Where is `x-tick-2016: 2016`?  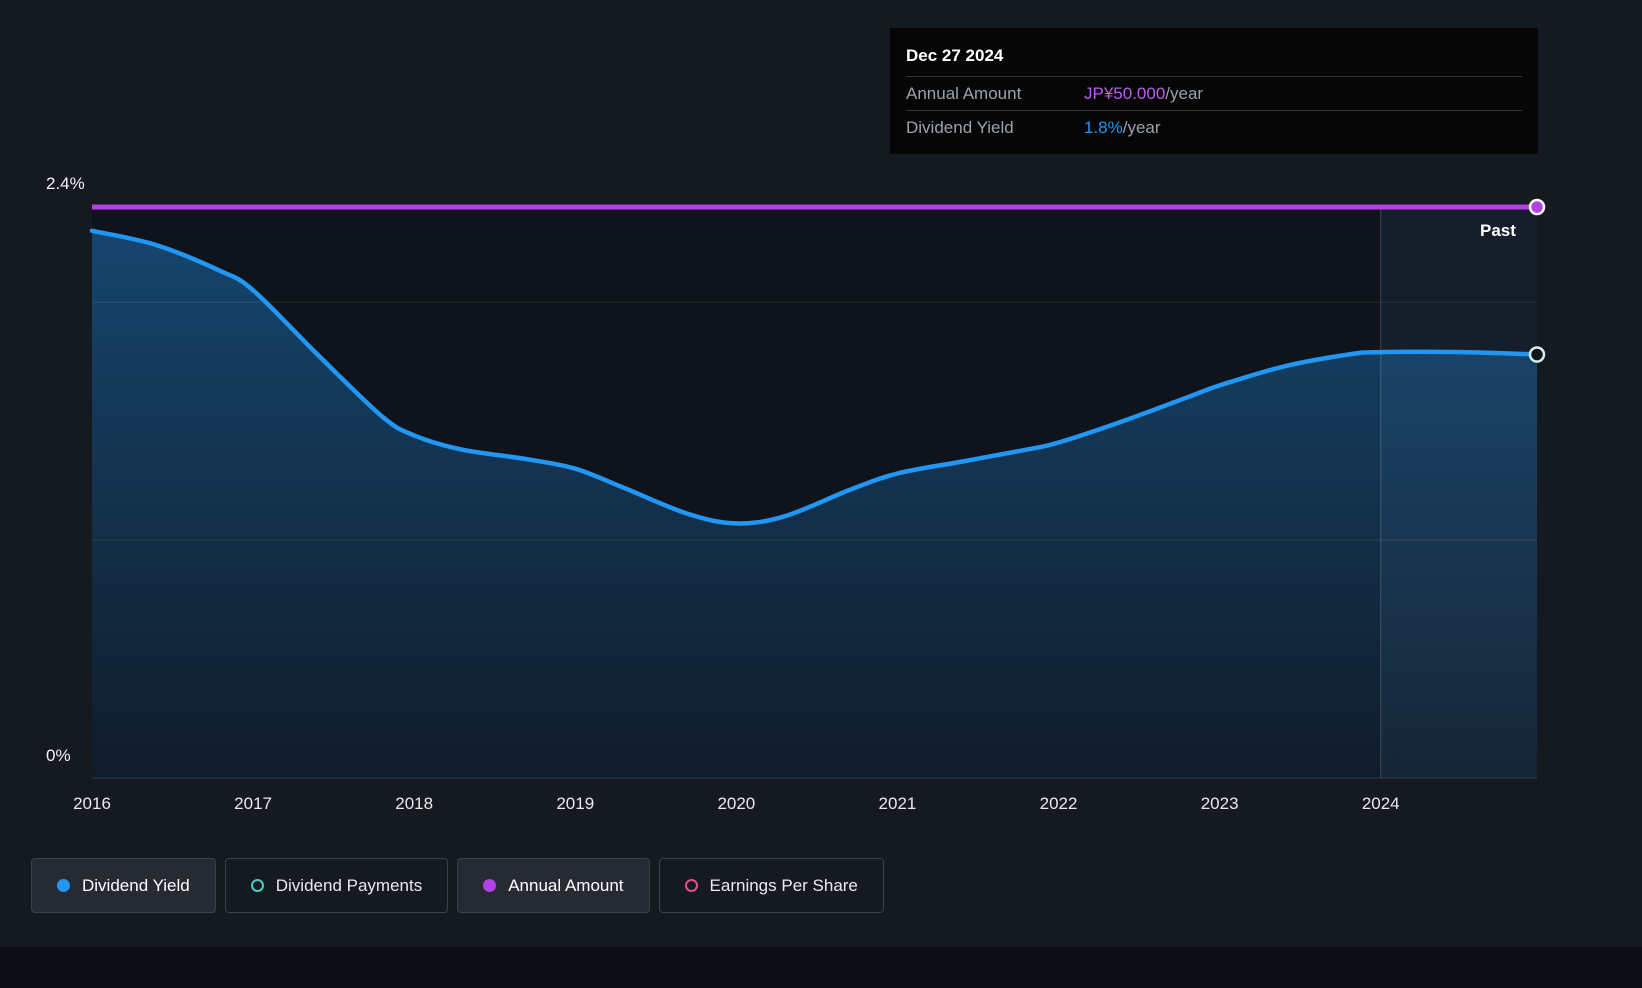
x-tick-2016: 2016 is located at coordinates (92, 803).